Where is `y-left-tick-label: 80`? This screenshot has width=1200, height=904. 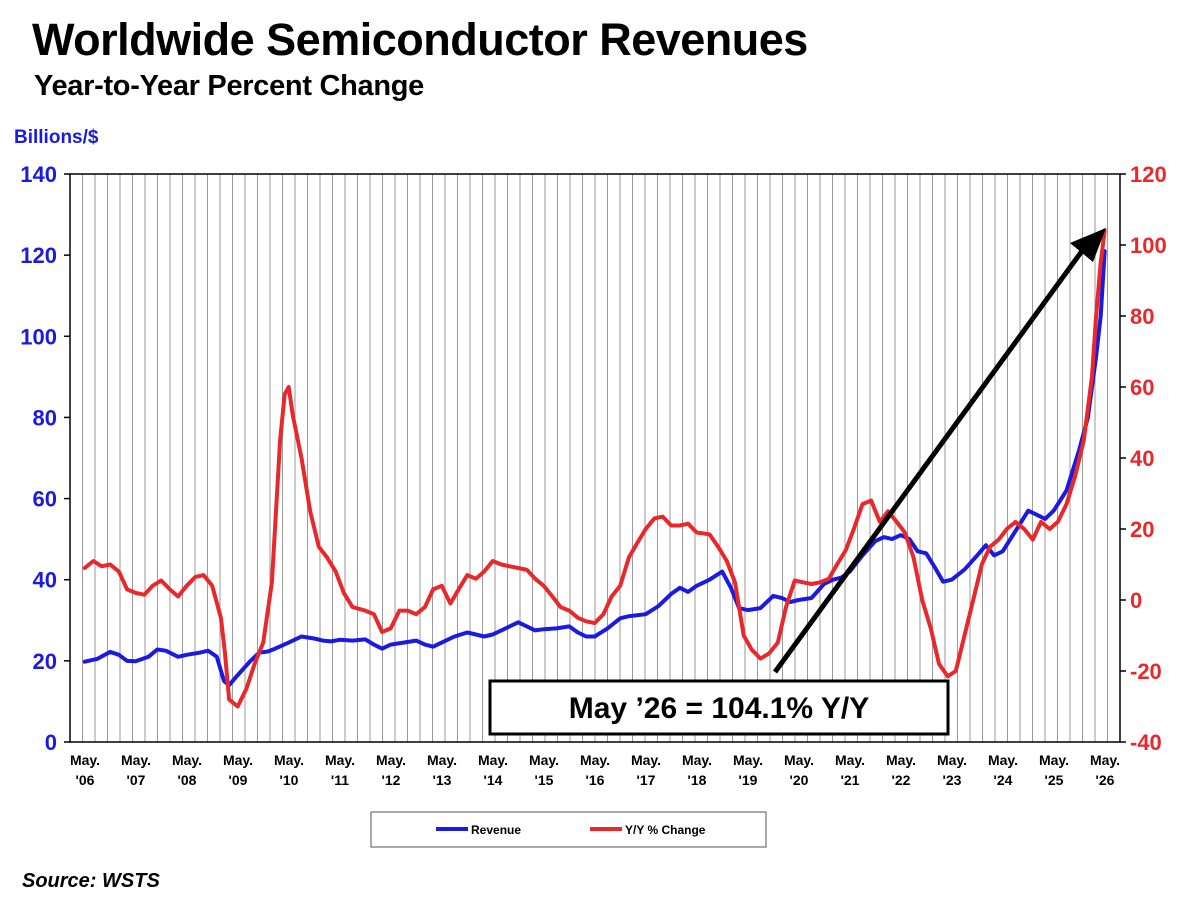 y-left-tick-label: 80 is located at coordinates (45, 417).